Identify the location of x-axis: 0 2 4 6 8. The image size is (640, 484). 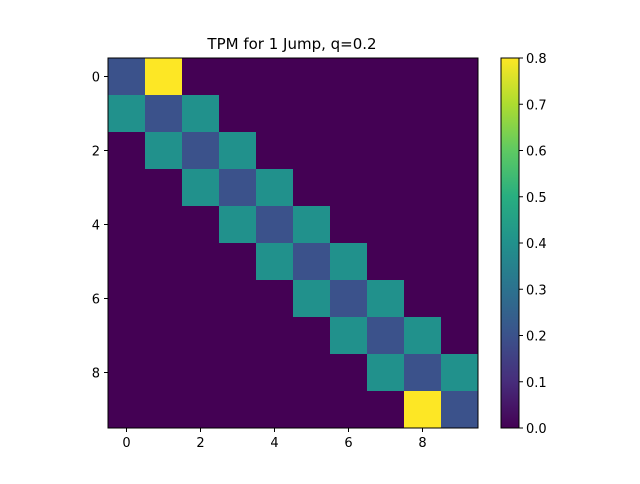
(274, 439).